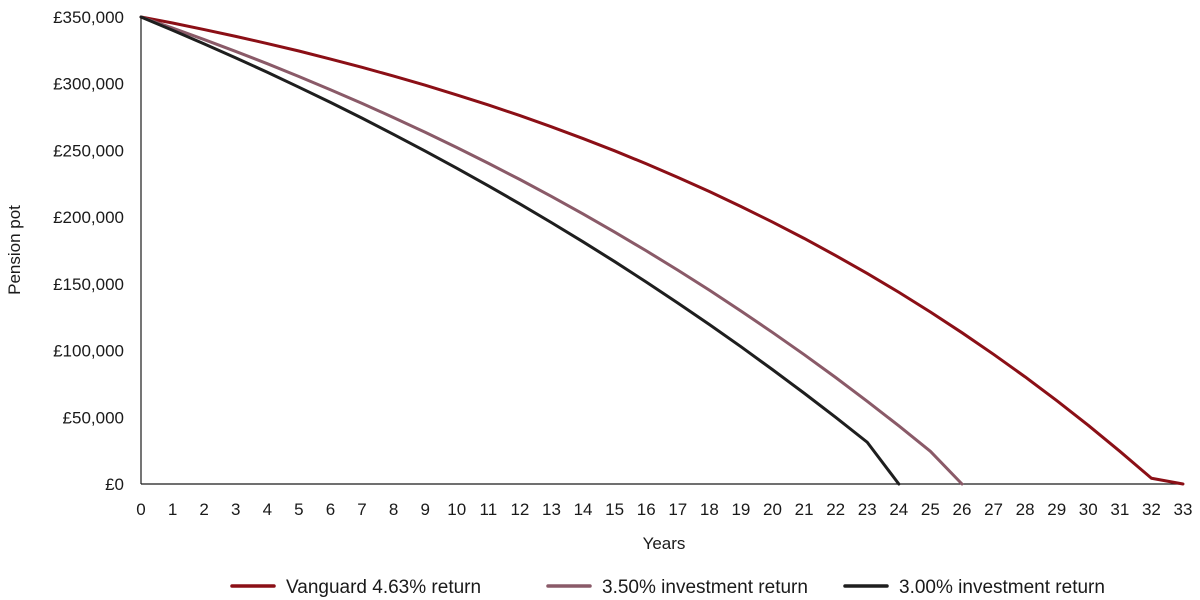  I want to click on x-tick-label: 23, so click(867, 509).